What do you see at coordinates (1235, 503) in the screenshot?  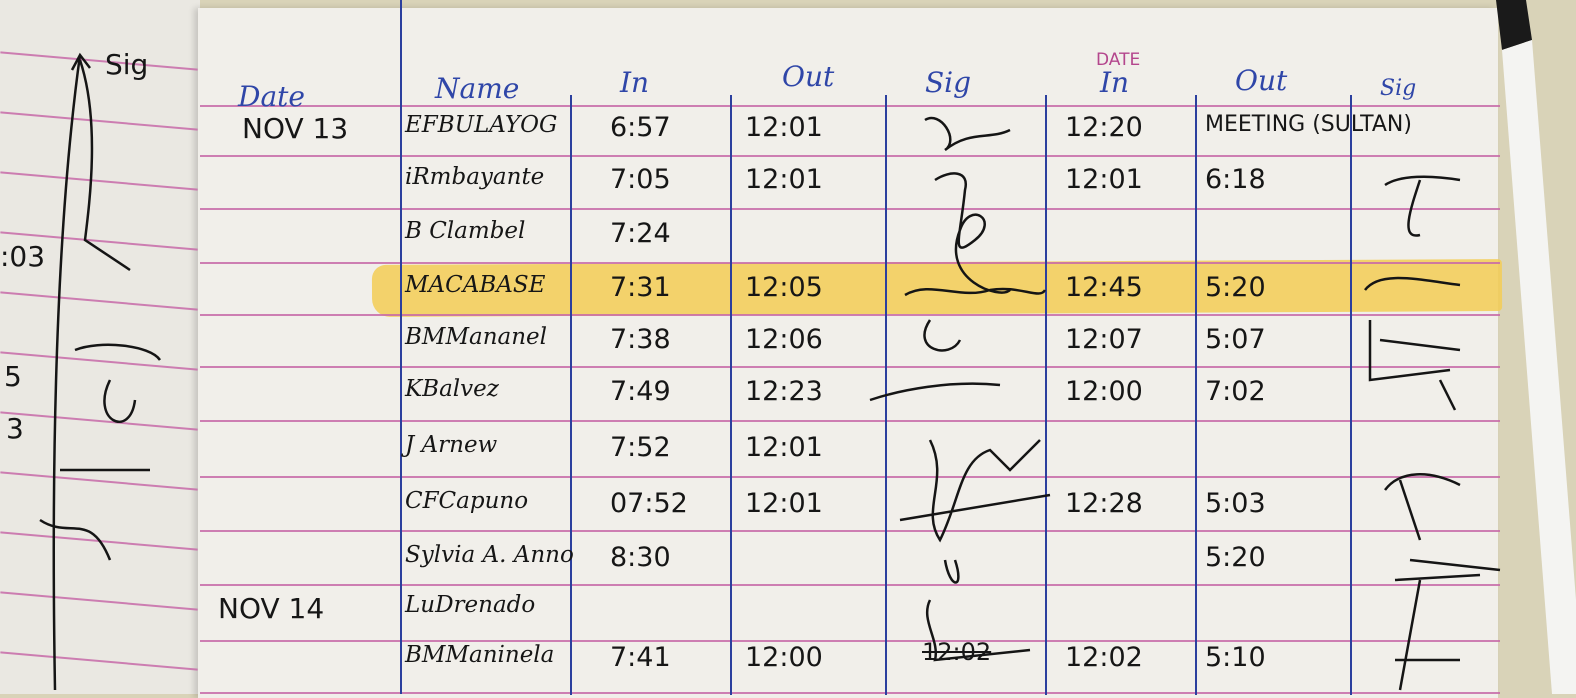 I see `row-out2: 5:03` at bounding box center [1235, 503].